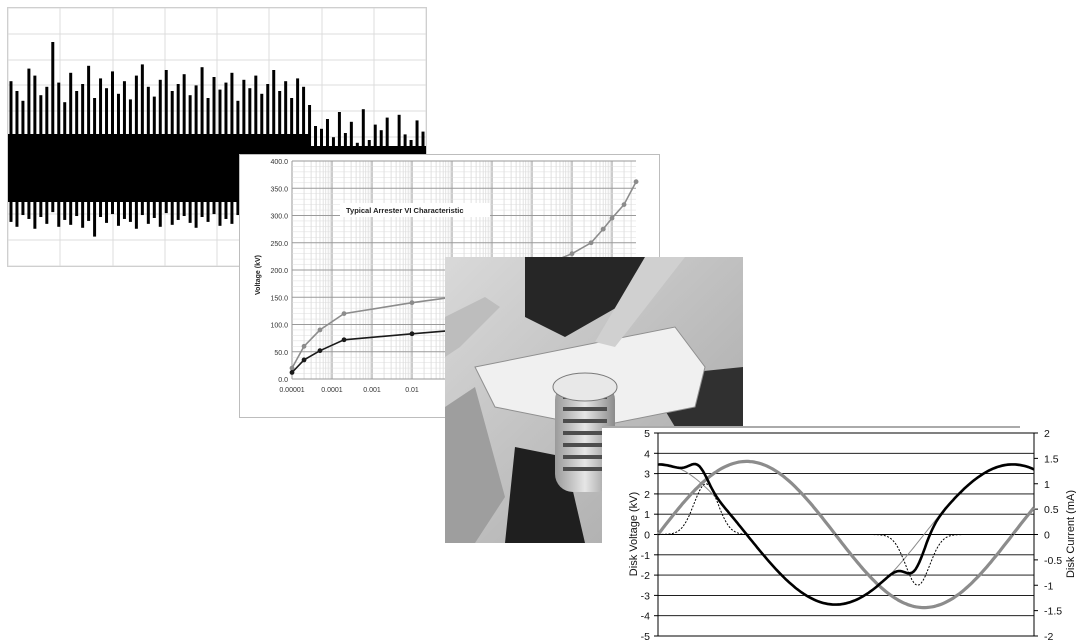 This screenshot has height=642, width=1076. I want to click on y-tick-label: 100.0, so click(279, 326).